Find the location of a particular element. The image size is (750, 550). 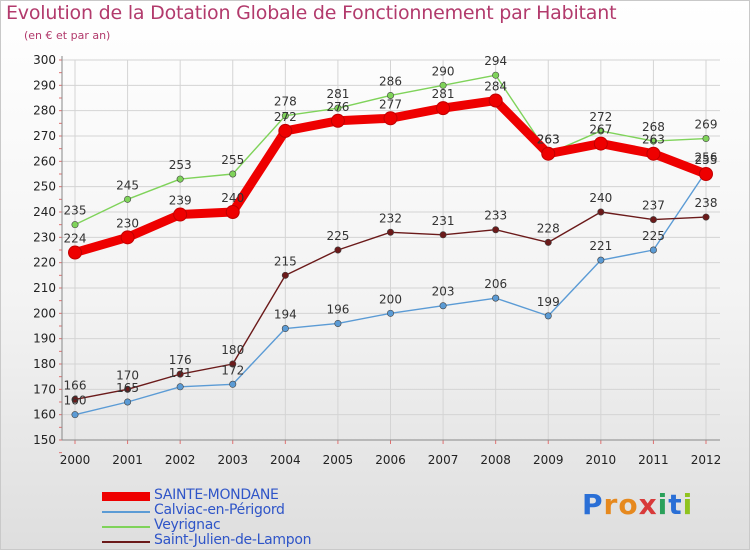

data-label: 238 is located at coordinates (706, 203).